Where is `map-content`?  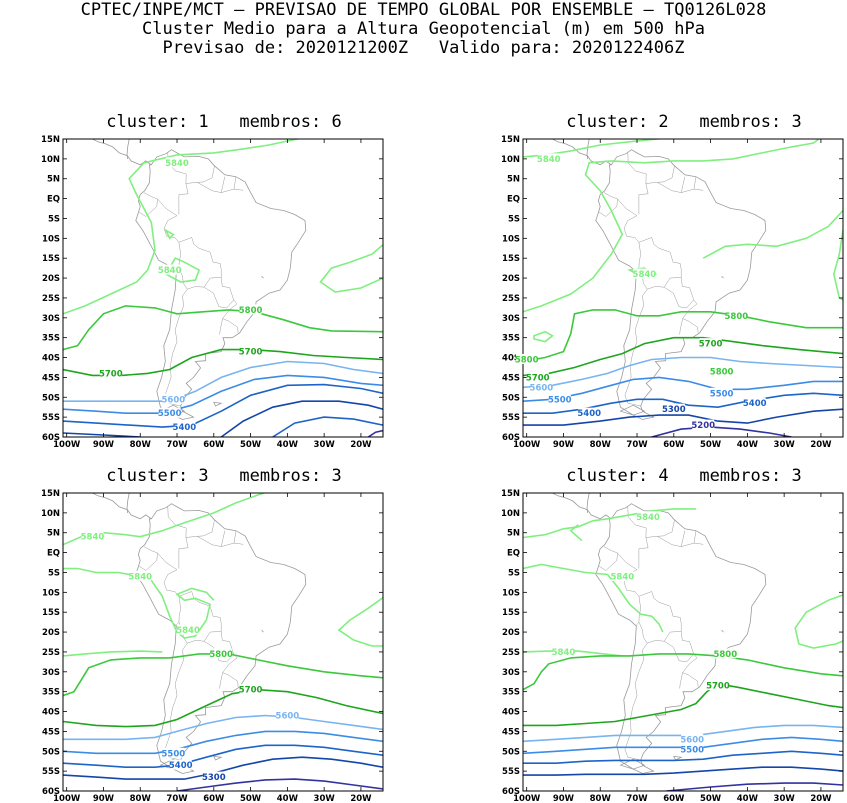 map-content is located at coordinates (223, 642).